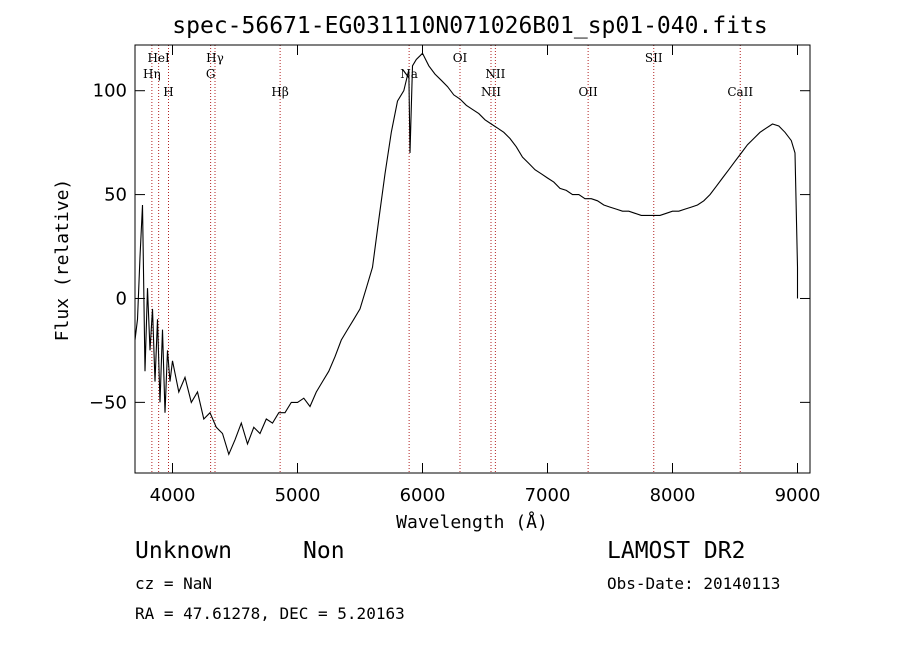 The width and height of the screenshot is (900, 649). Describe the element at coordinates (110, 91) in the screenshot. I see `y-tick-label: 100` at that location.